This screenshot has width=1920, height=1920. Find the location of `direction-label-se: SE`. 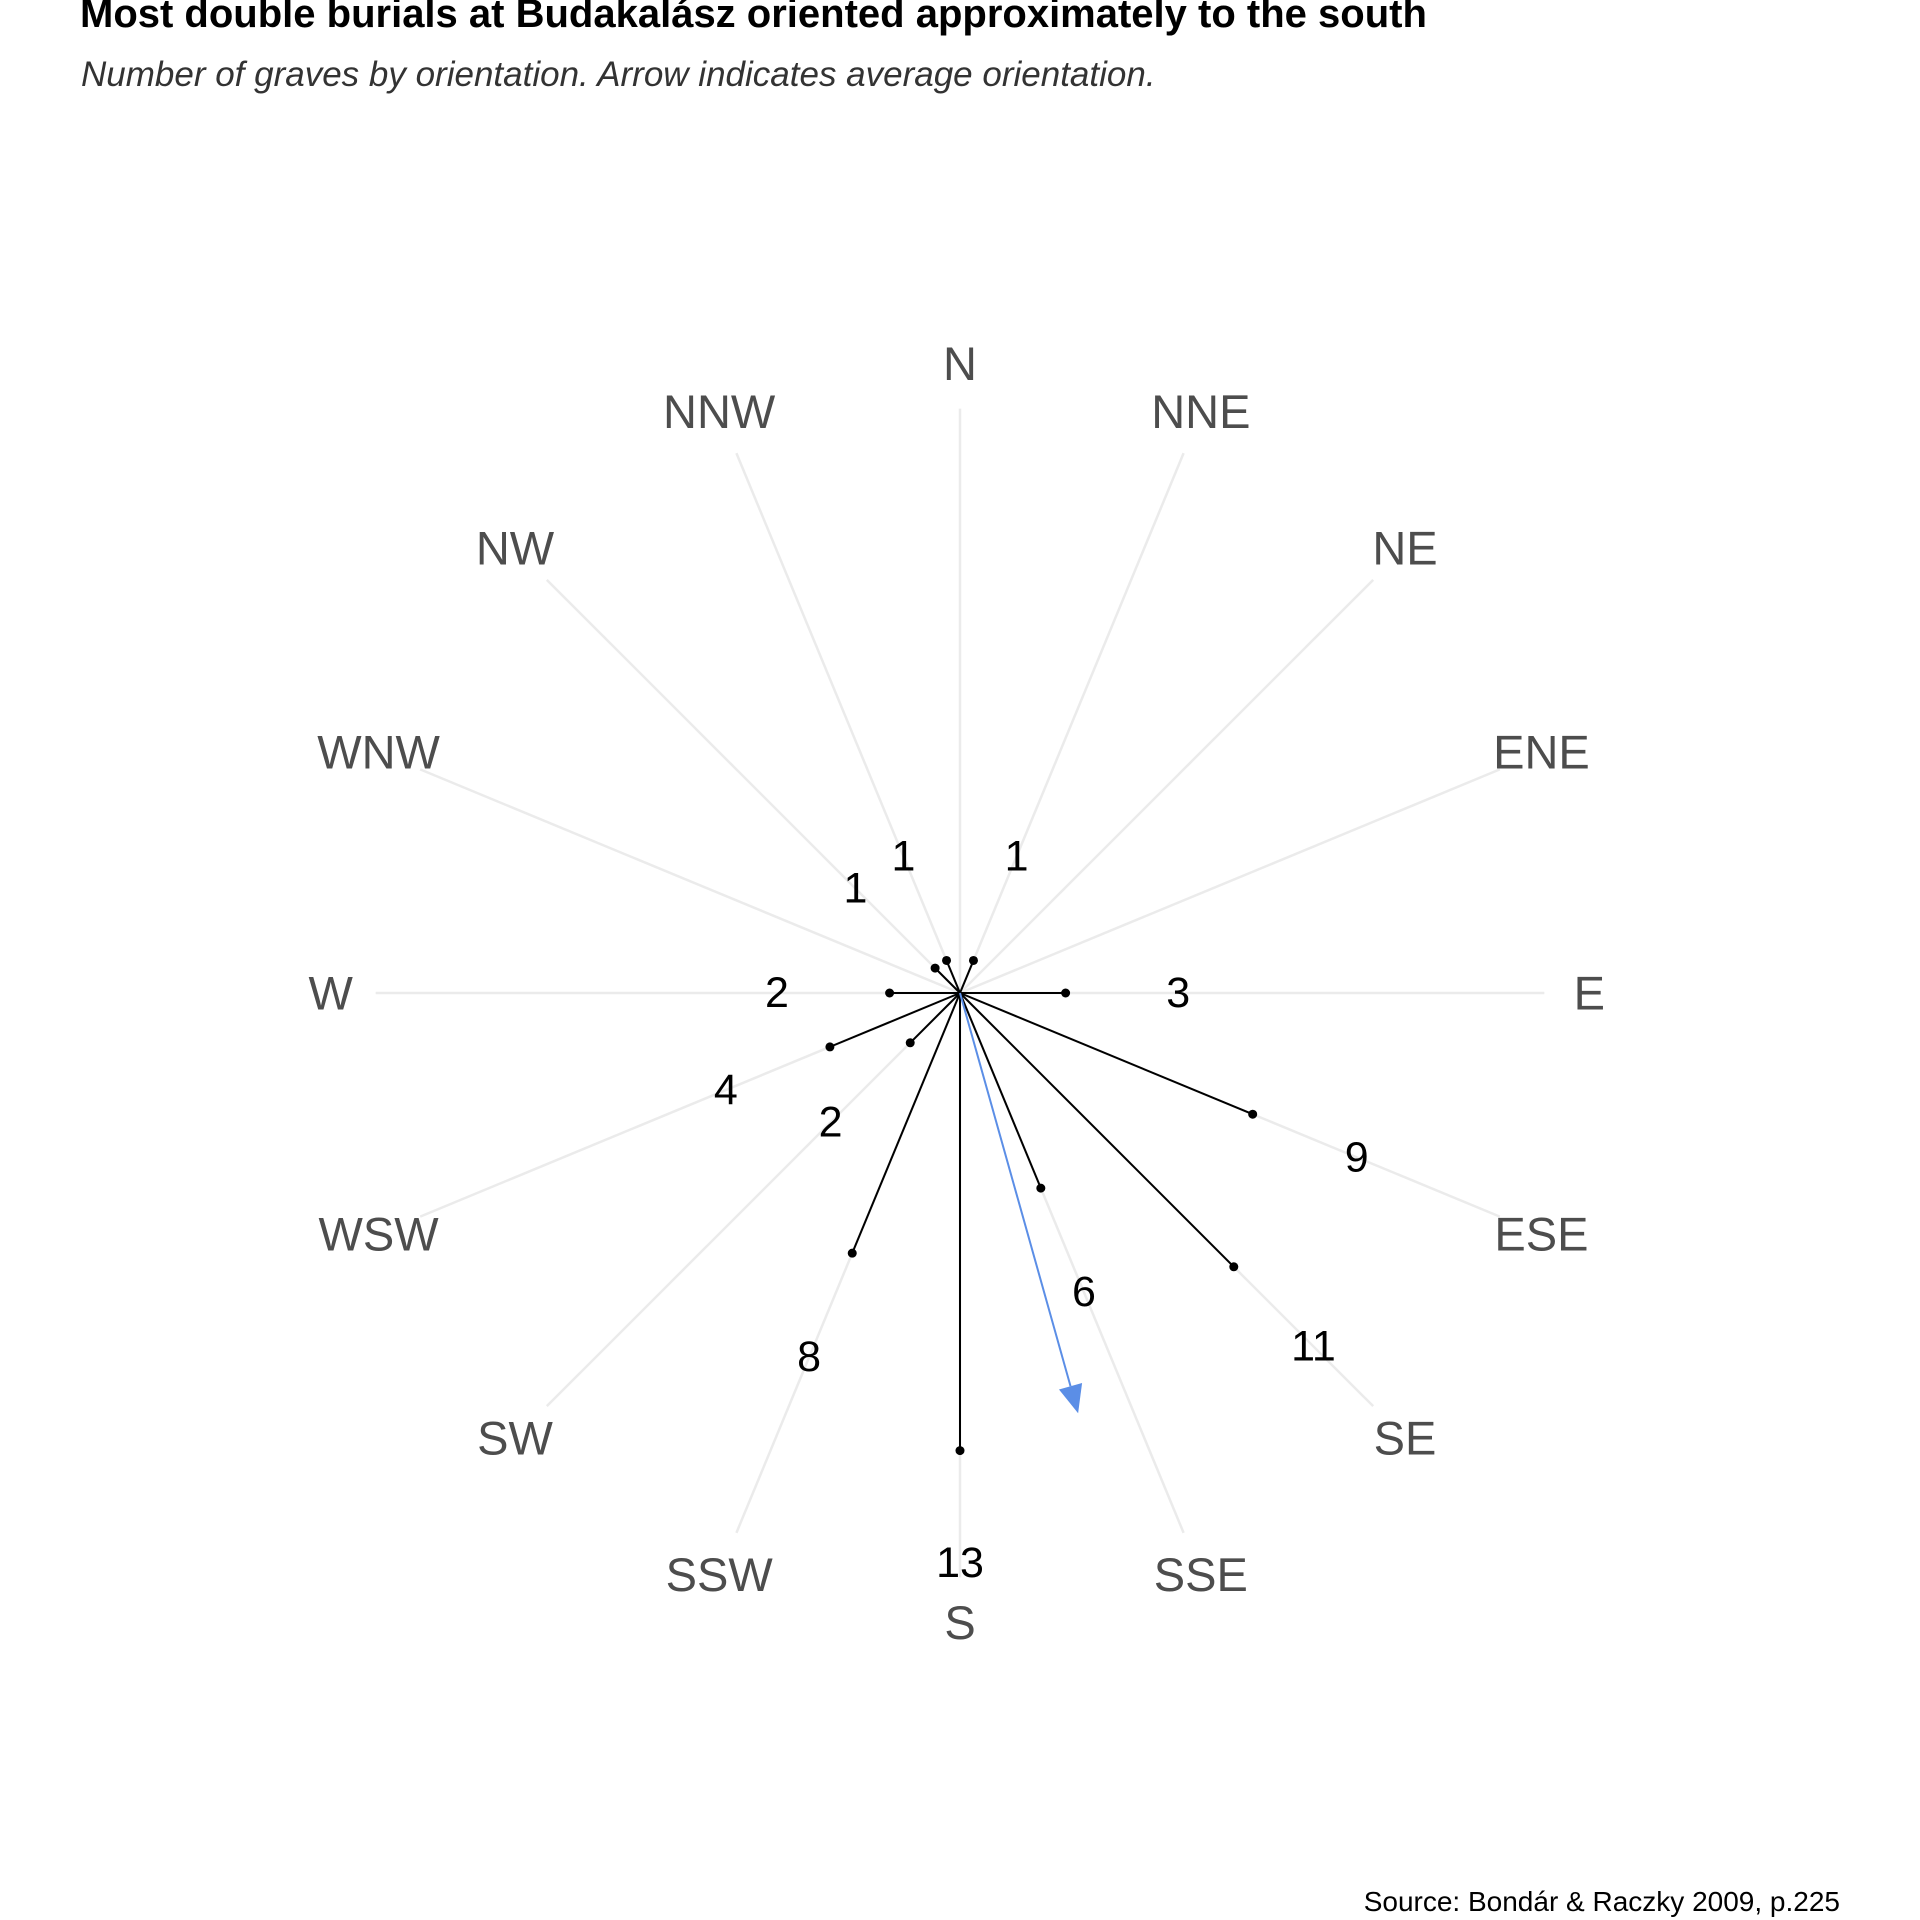

direction-label-se: SE is located at coordinates (1405, 1437).